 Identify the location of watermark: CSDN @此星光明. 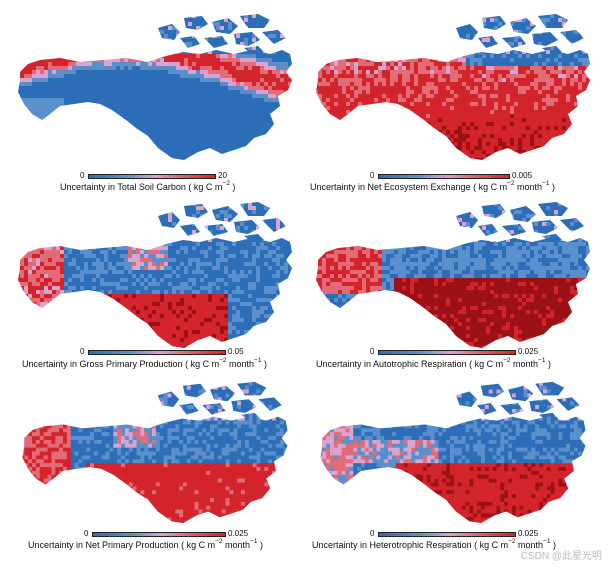
(561, 556).